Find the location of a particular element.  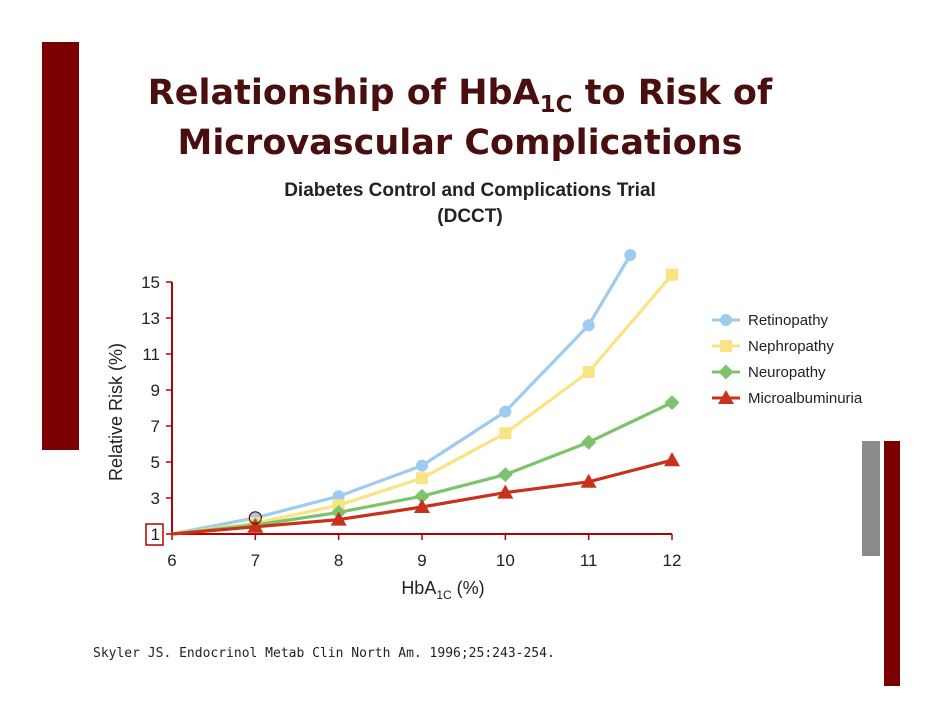

x-tick-label: 6 is located at coordinates (171, 560).